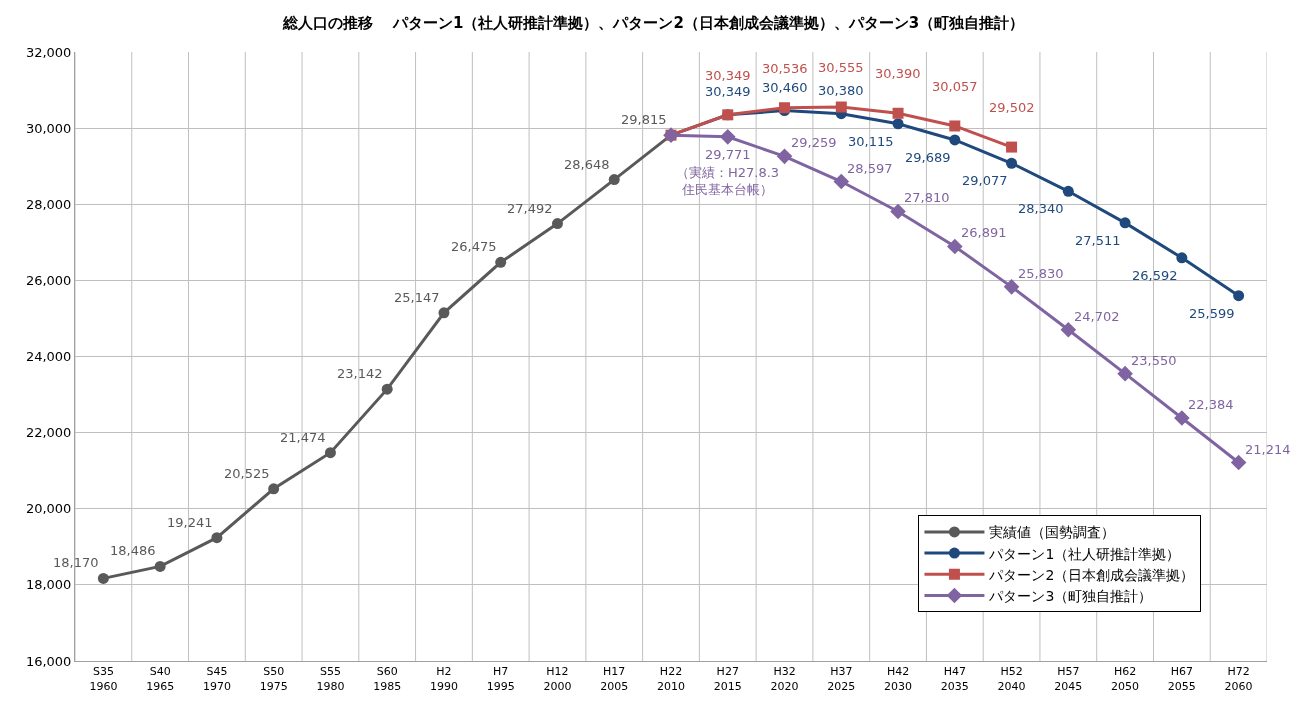 This screenshot has width=1307, height=709. What do you see at coordinates (48, 433) in the screenshot?
I see `y-tick-label: 22,000` at bounding box center [48, 433].